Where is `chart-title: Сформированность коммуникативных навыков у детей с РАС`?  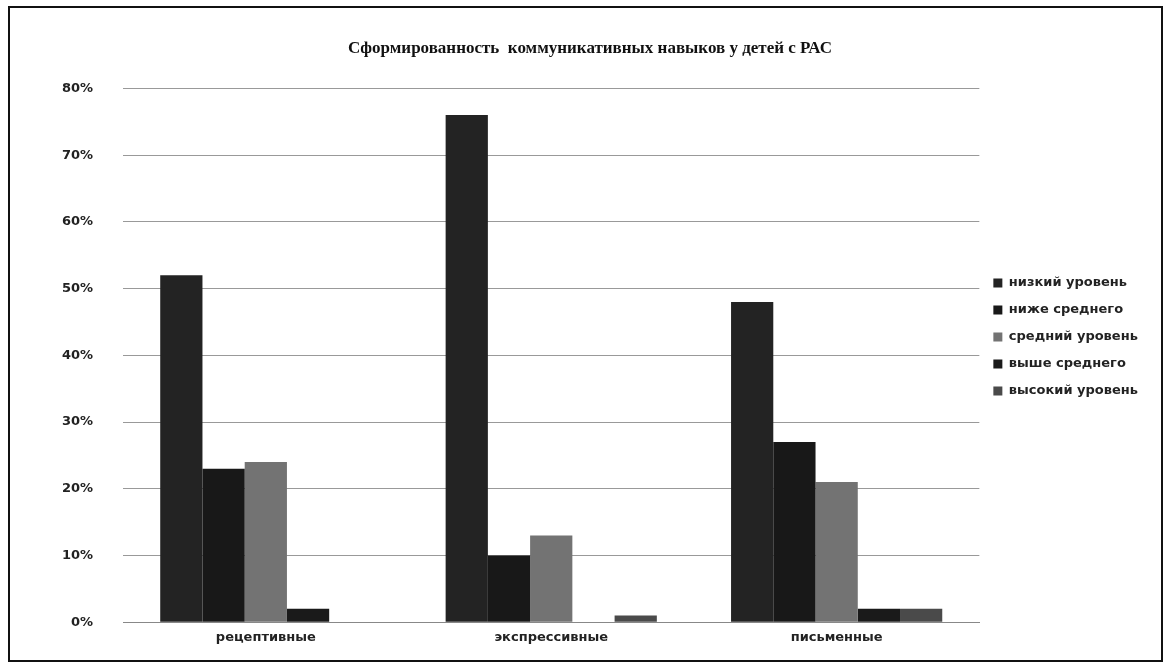 chart-title: Сформированность коммуникативных навыков у детей с РАС is located at coordinates (590, 47).